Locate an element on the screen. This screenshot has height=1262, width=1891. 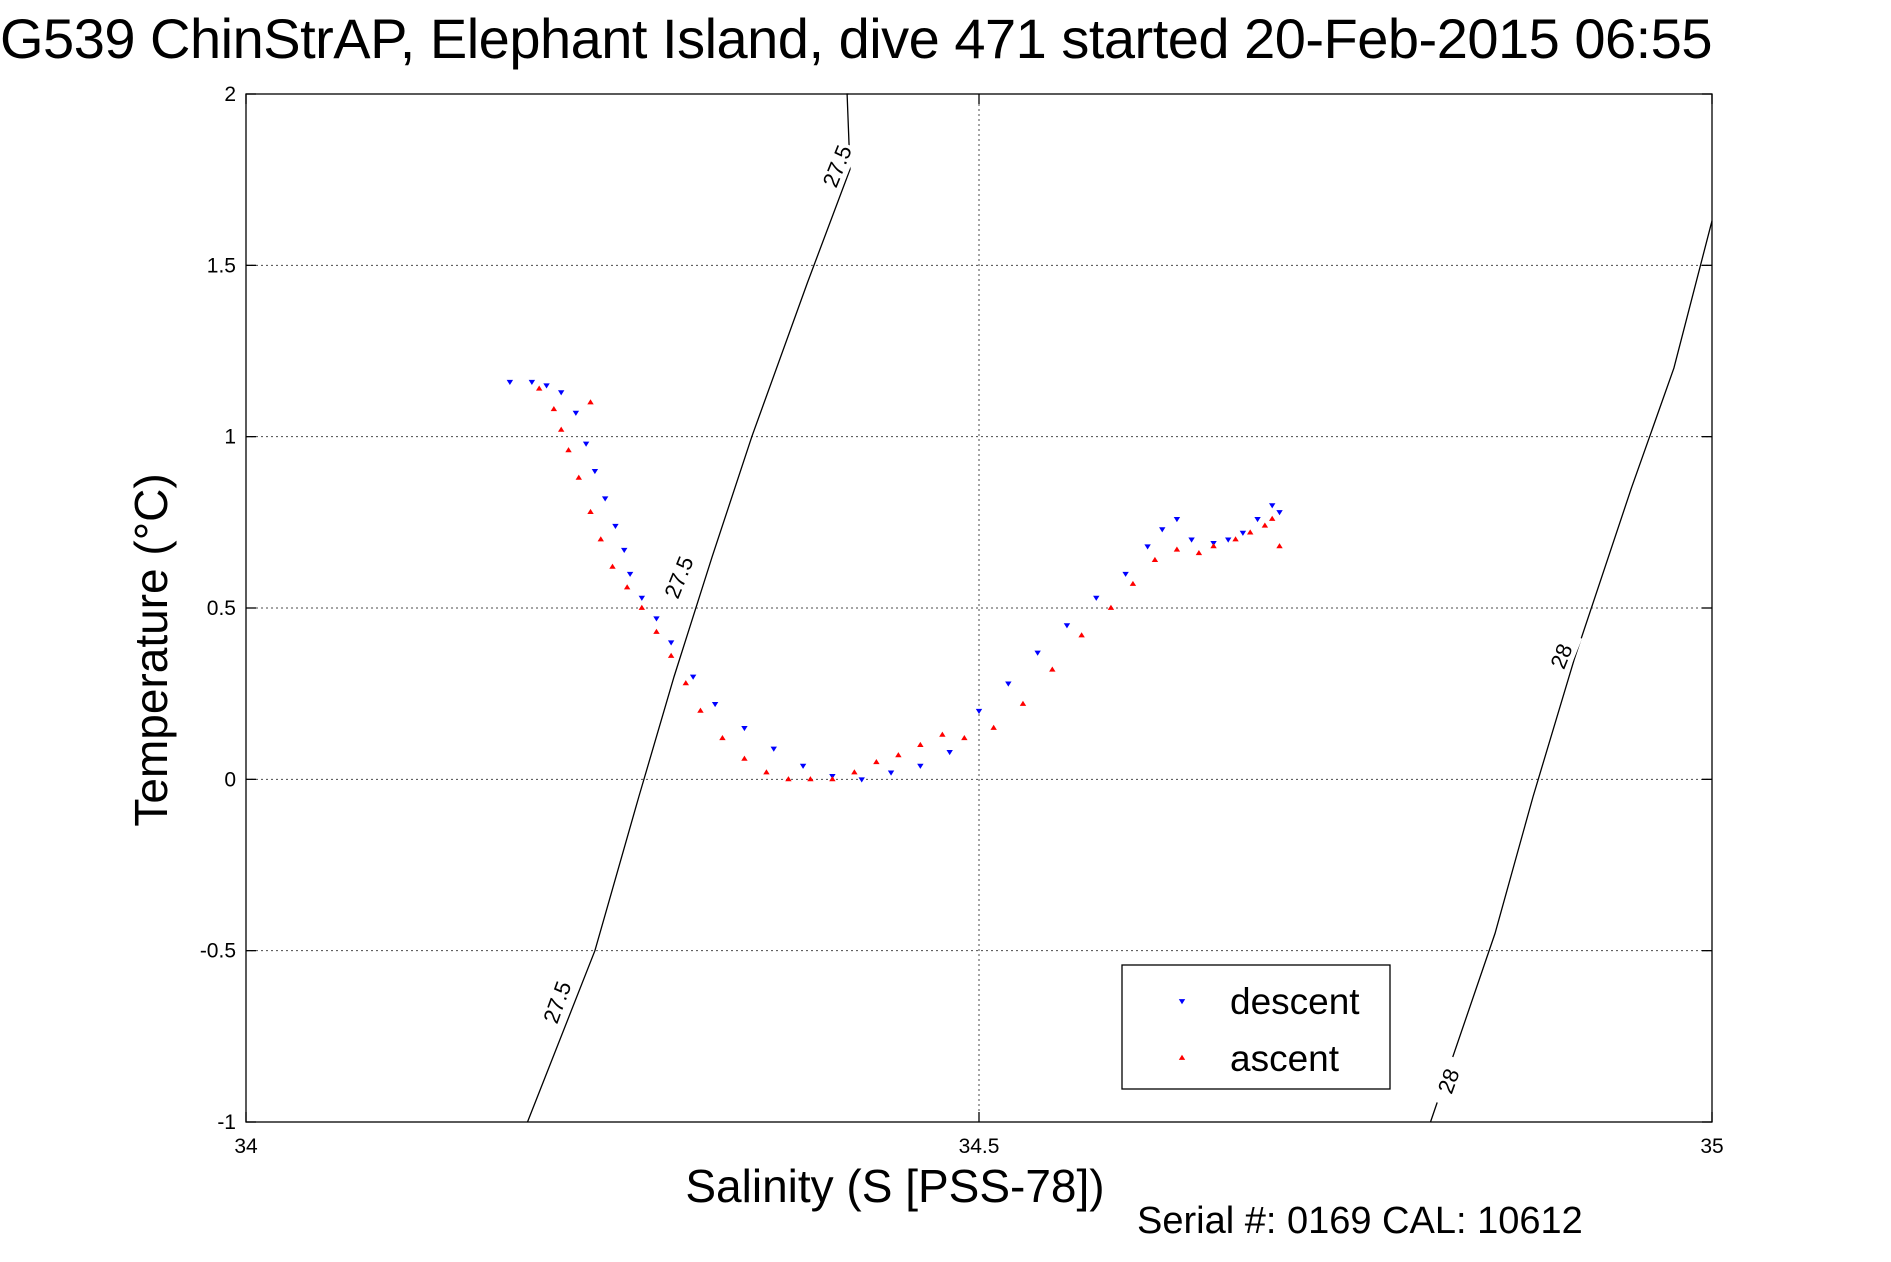
legend: descent ascent is located at coordinates (1256, 1027).